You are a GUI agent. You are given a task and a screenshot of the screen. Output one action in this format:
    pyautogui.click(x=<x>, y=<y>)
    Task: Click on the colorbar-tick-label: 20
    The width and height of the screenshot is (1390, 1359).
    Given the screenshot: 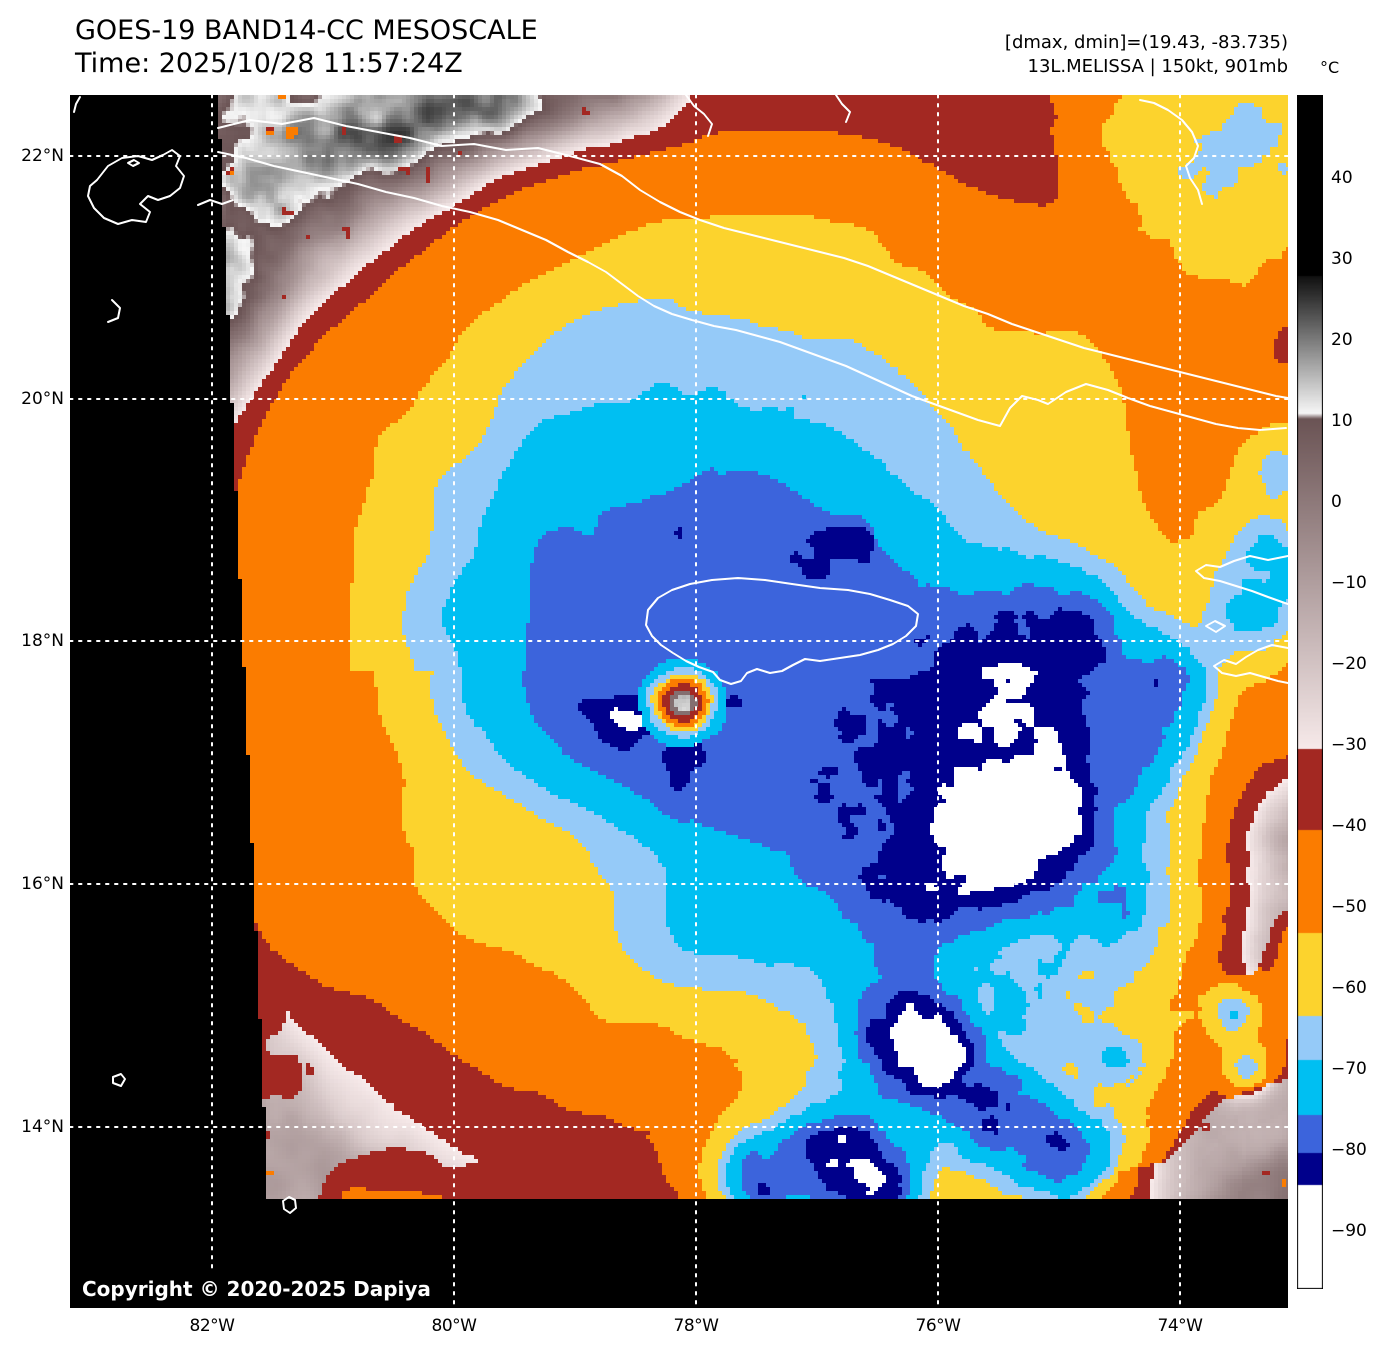 What is the action you would take?
    pyautogui.click(x=1342, y=340)
    